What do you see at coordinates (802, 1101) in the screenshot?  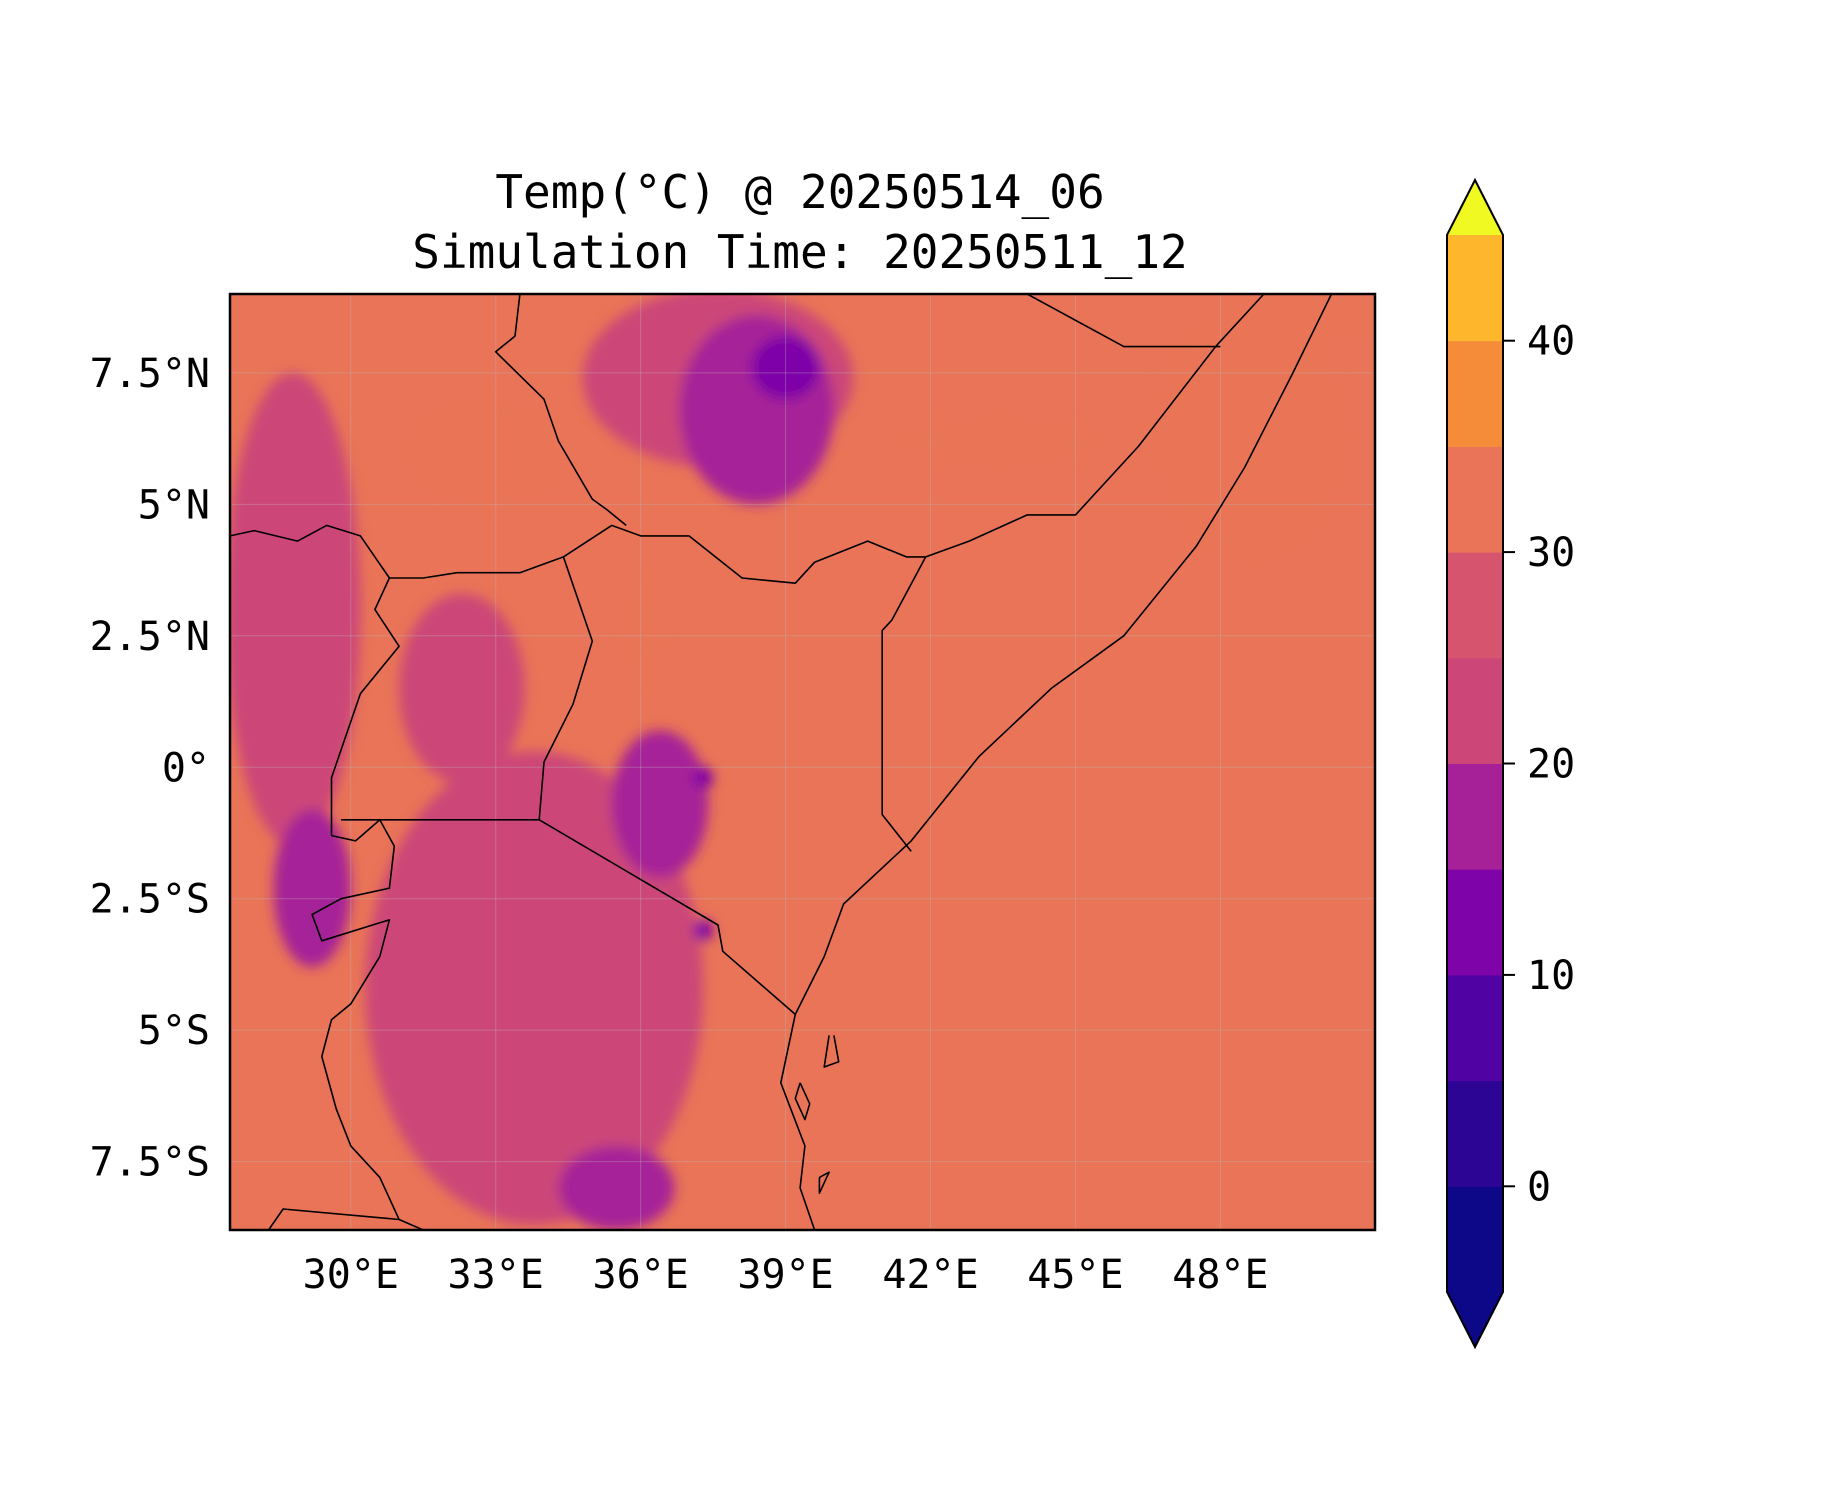 I see `boundary-zanzibar-unguja` at bounding box center [802, 1101].